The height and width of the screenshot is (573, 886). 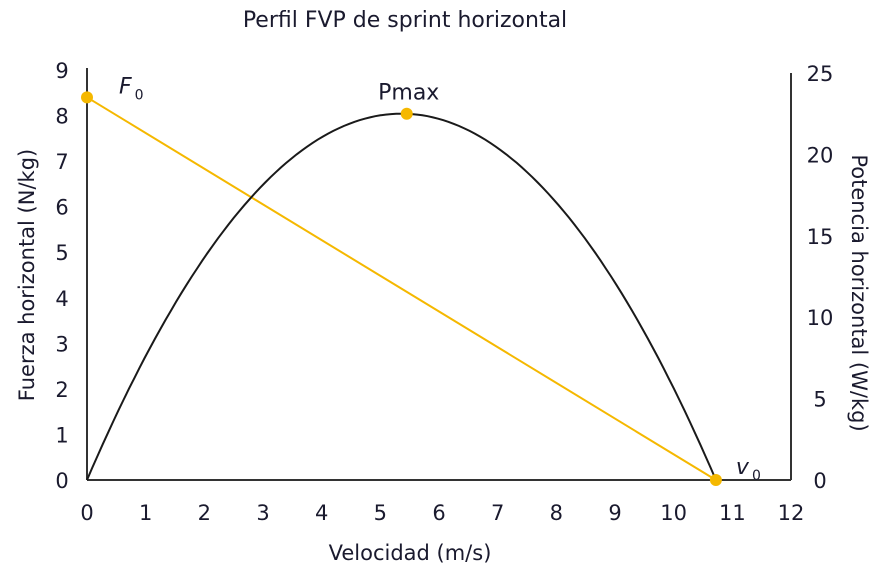 I want to click on x-tick-label: 5, so click(x=380, y=513).